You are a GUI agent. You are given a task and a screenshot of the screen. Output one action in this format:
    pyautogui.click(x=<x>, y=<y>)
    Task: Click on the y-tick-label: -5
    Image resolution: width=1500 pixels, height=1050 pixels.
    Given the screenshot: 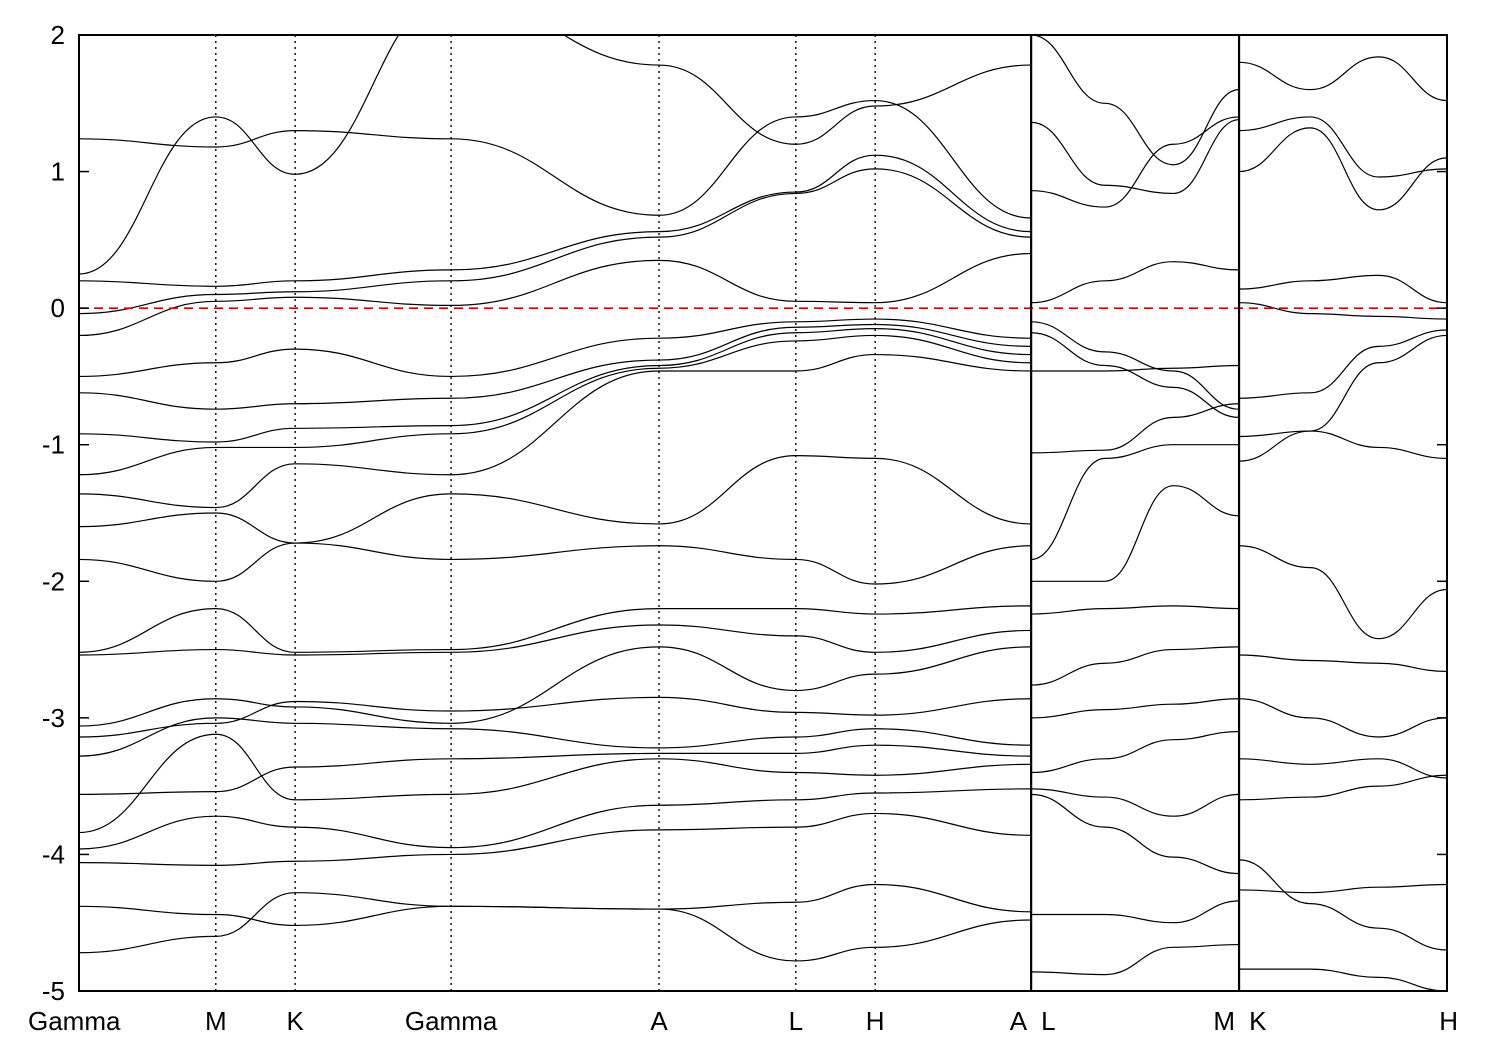 What is the action you would take?
    pyautogui.click(x=53, y=991)
    